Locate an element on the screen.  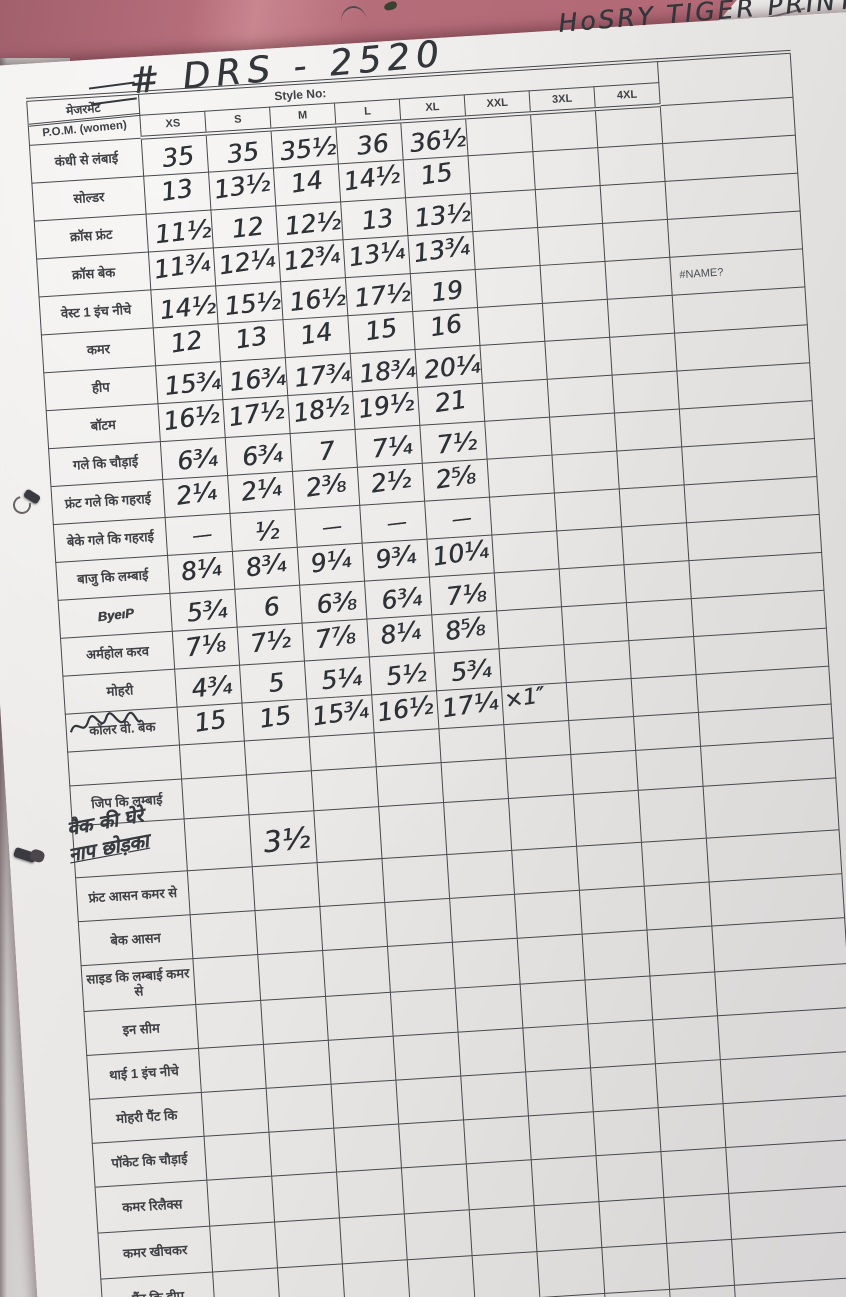
value-cell: 13½ is located at coordinates (242, 189).